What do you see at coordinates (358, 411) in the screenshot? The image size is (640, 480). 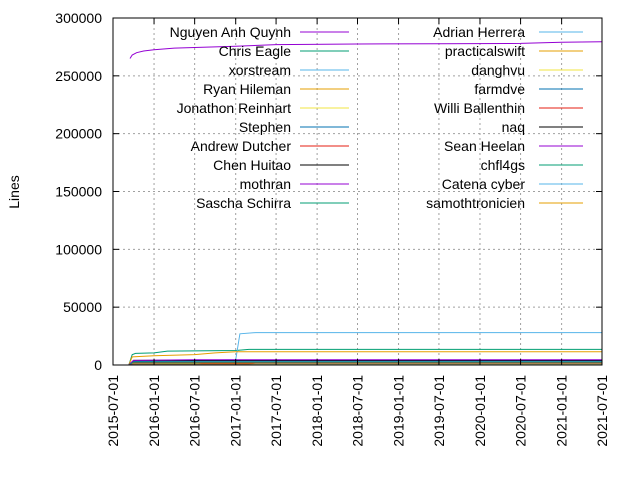 I see `x-tick-label: 2018-07-01` at bounding box center [358, 411].